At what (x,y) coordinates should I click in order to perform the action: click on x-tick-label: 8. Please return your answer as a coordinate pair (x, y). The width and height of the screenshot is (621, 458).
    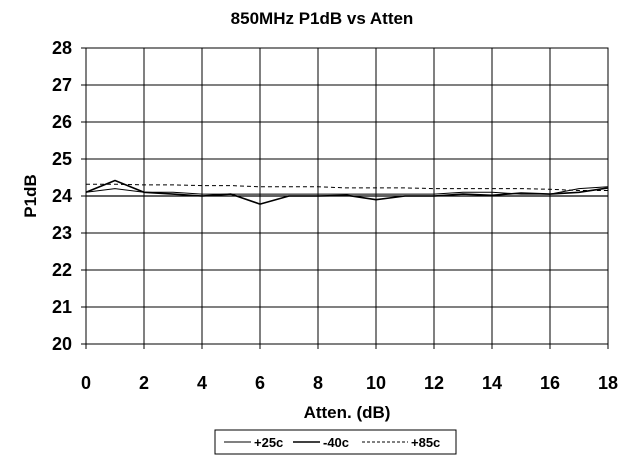
    Looking at the image, I should click on (318, 383).